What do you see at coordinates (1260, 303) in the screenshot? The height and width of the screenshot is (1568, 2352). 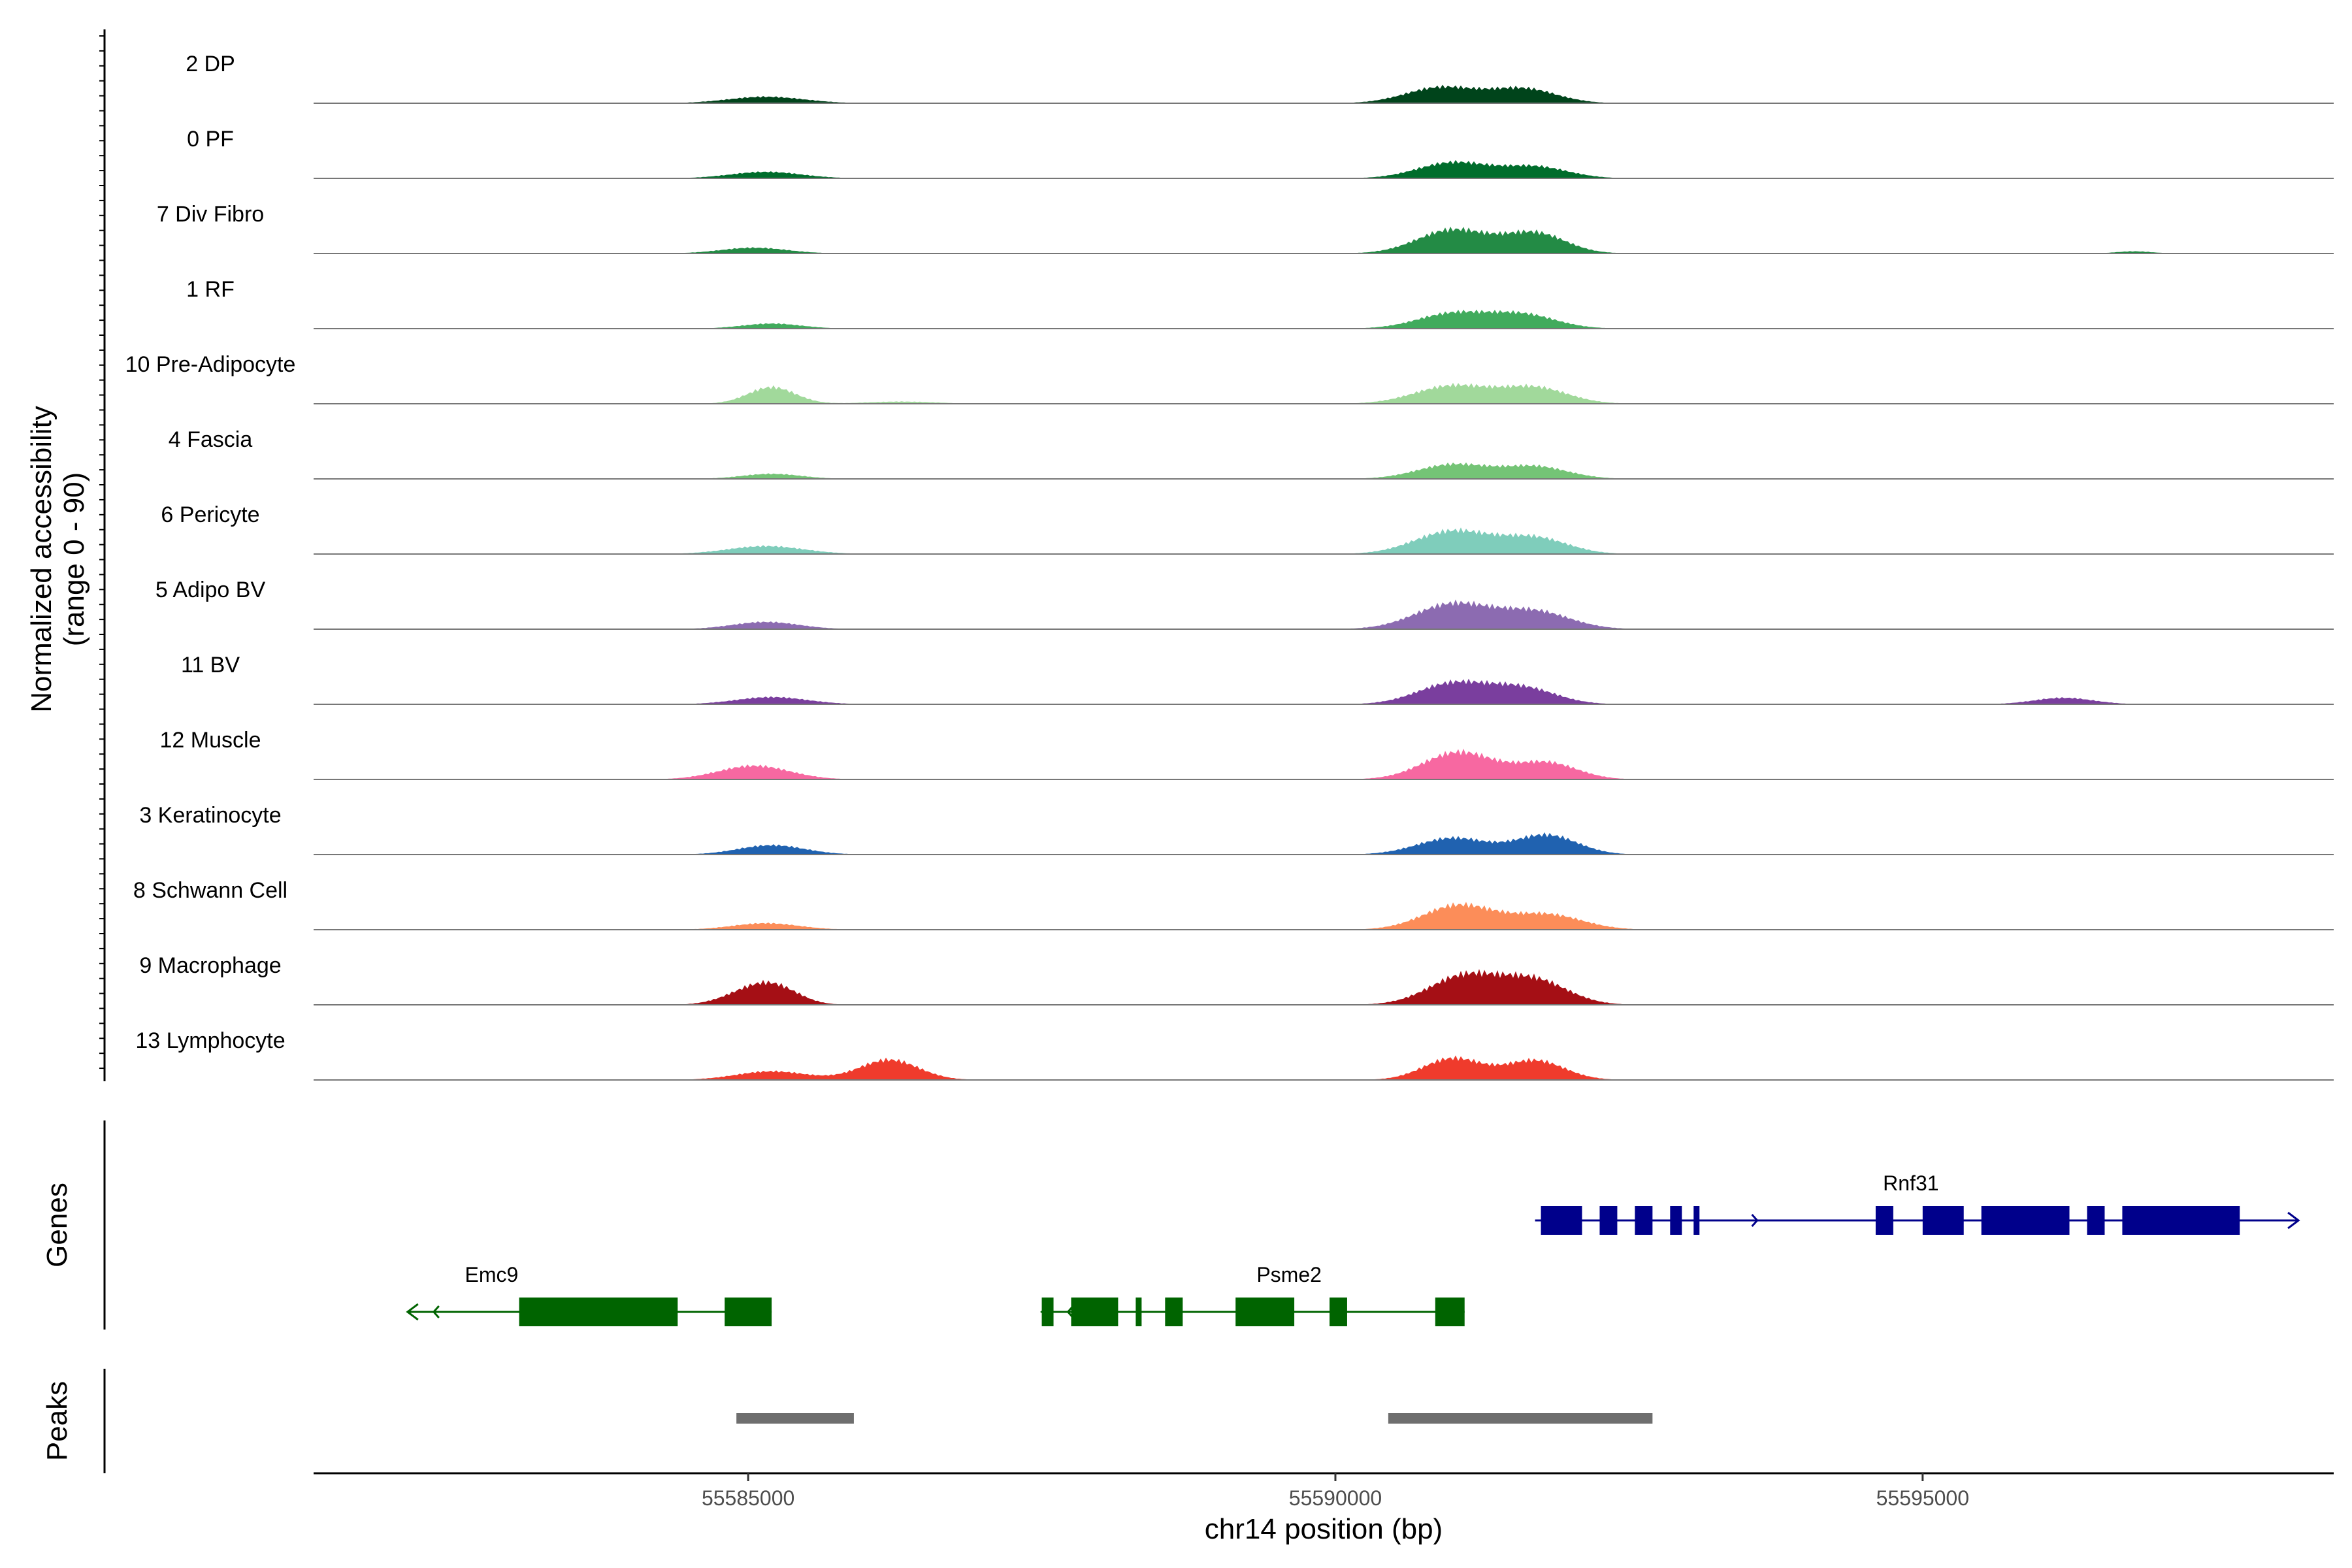 I see `coverage-track: 1 RF` at bounding box center [1260, 303].